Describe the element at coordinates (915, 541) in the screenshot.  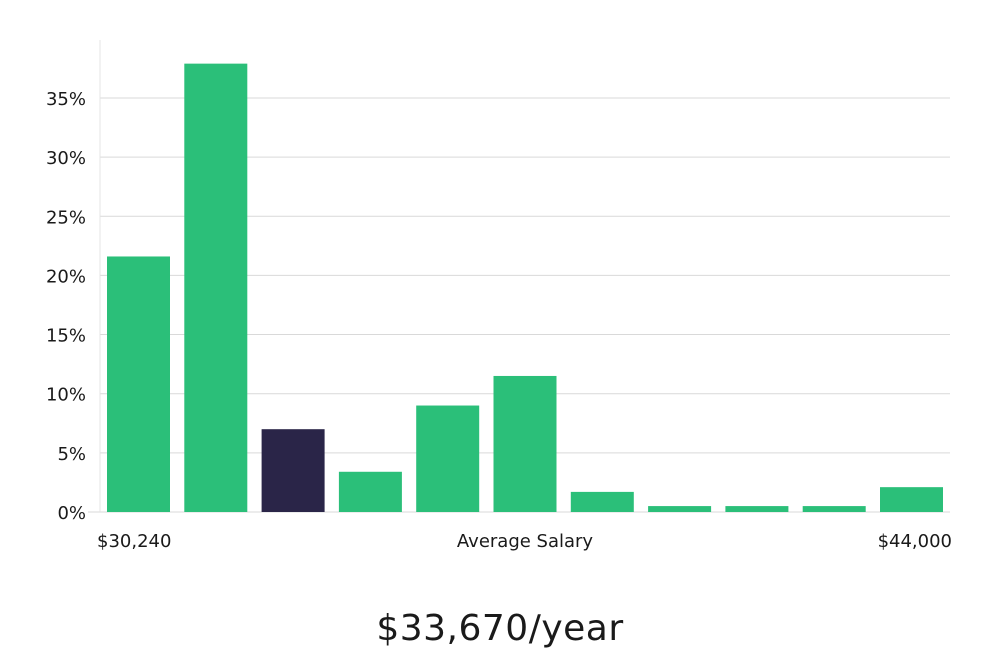
I see `x-max-label: $44,000` at that location.